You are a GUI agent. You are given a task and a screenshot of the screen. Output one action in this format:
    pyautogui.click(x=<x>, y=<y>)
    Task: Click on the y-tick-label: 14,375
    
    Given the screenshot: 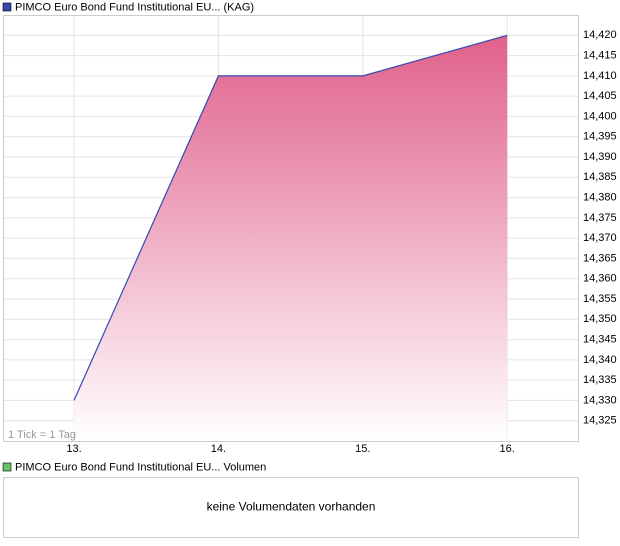 What is the action you would take?
    pyautogui.click(x=600, y=218)
    